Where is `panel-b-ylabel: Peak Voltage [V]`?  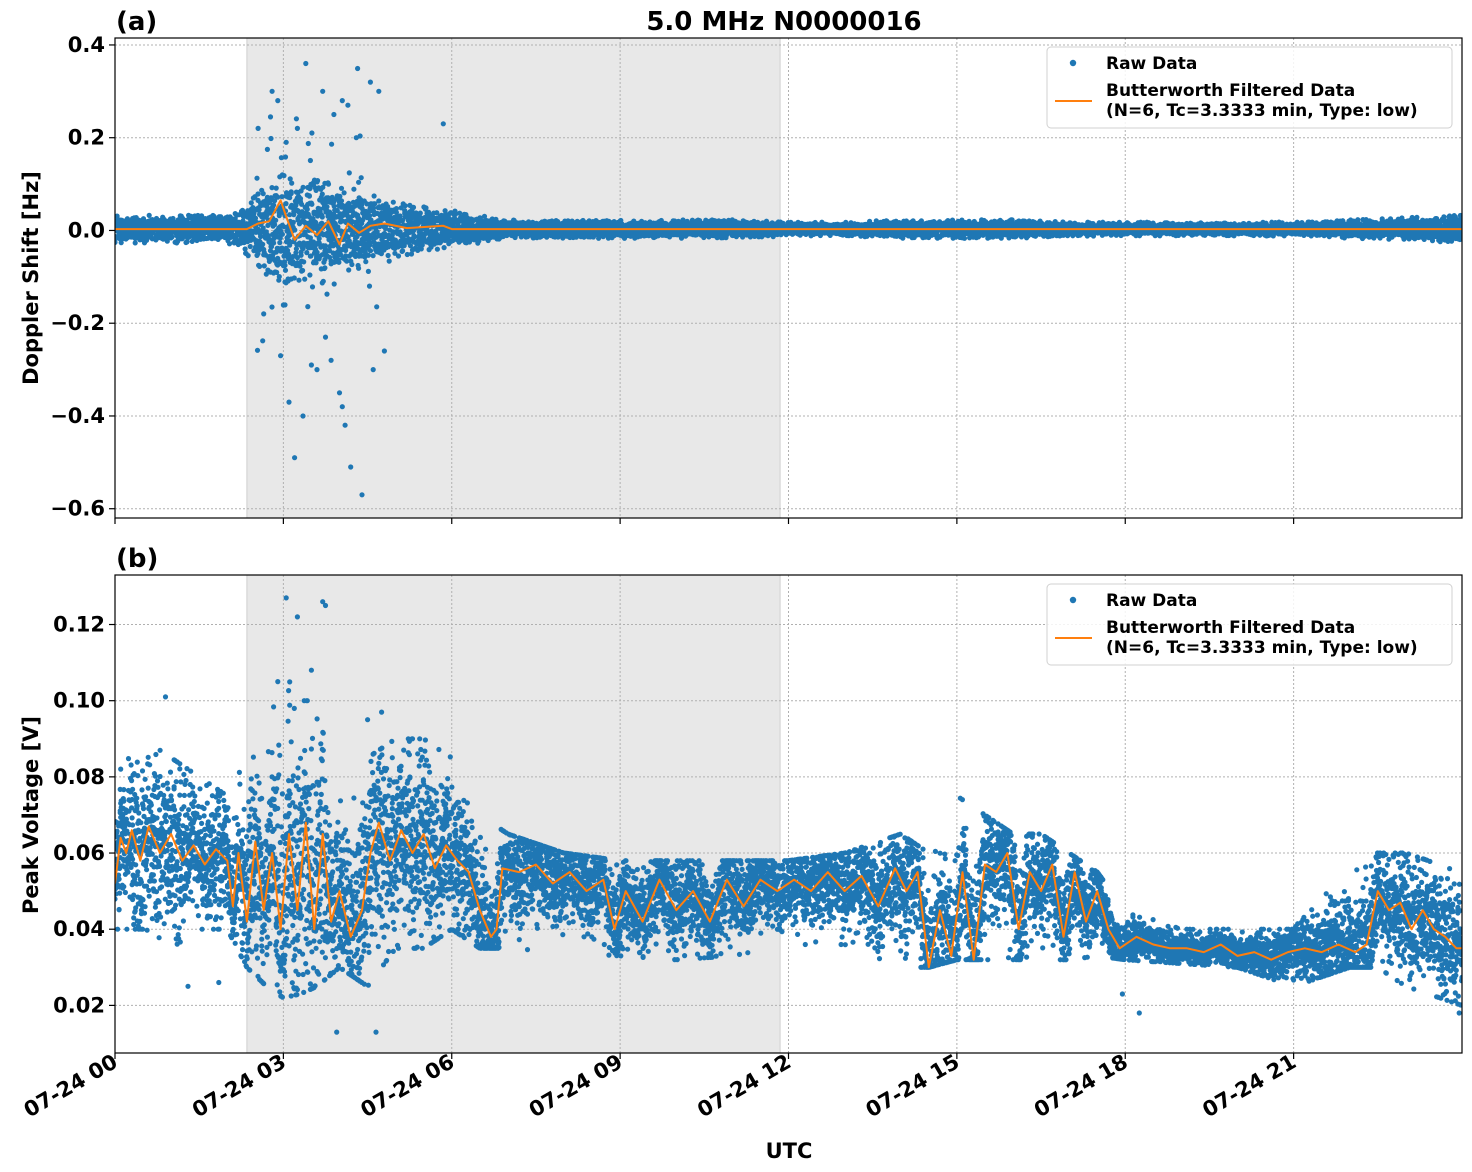
panel-b-ylabel: Peak Voltage [V] is located at coordinates (31, 815).